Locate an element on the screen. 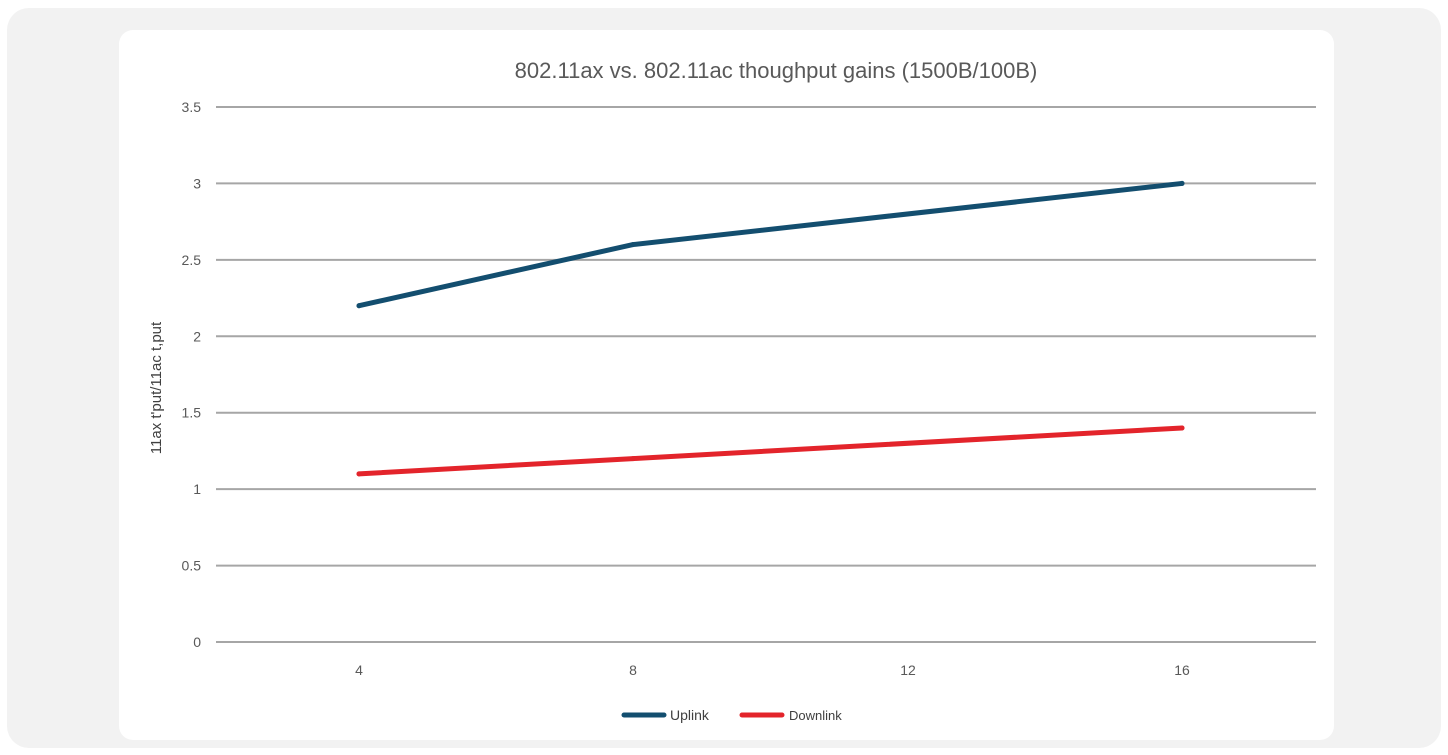 Image resolution: width=1448 pixels, height=755 pixels. series-line-downlink is located at coordinates (770, 451).